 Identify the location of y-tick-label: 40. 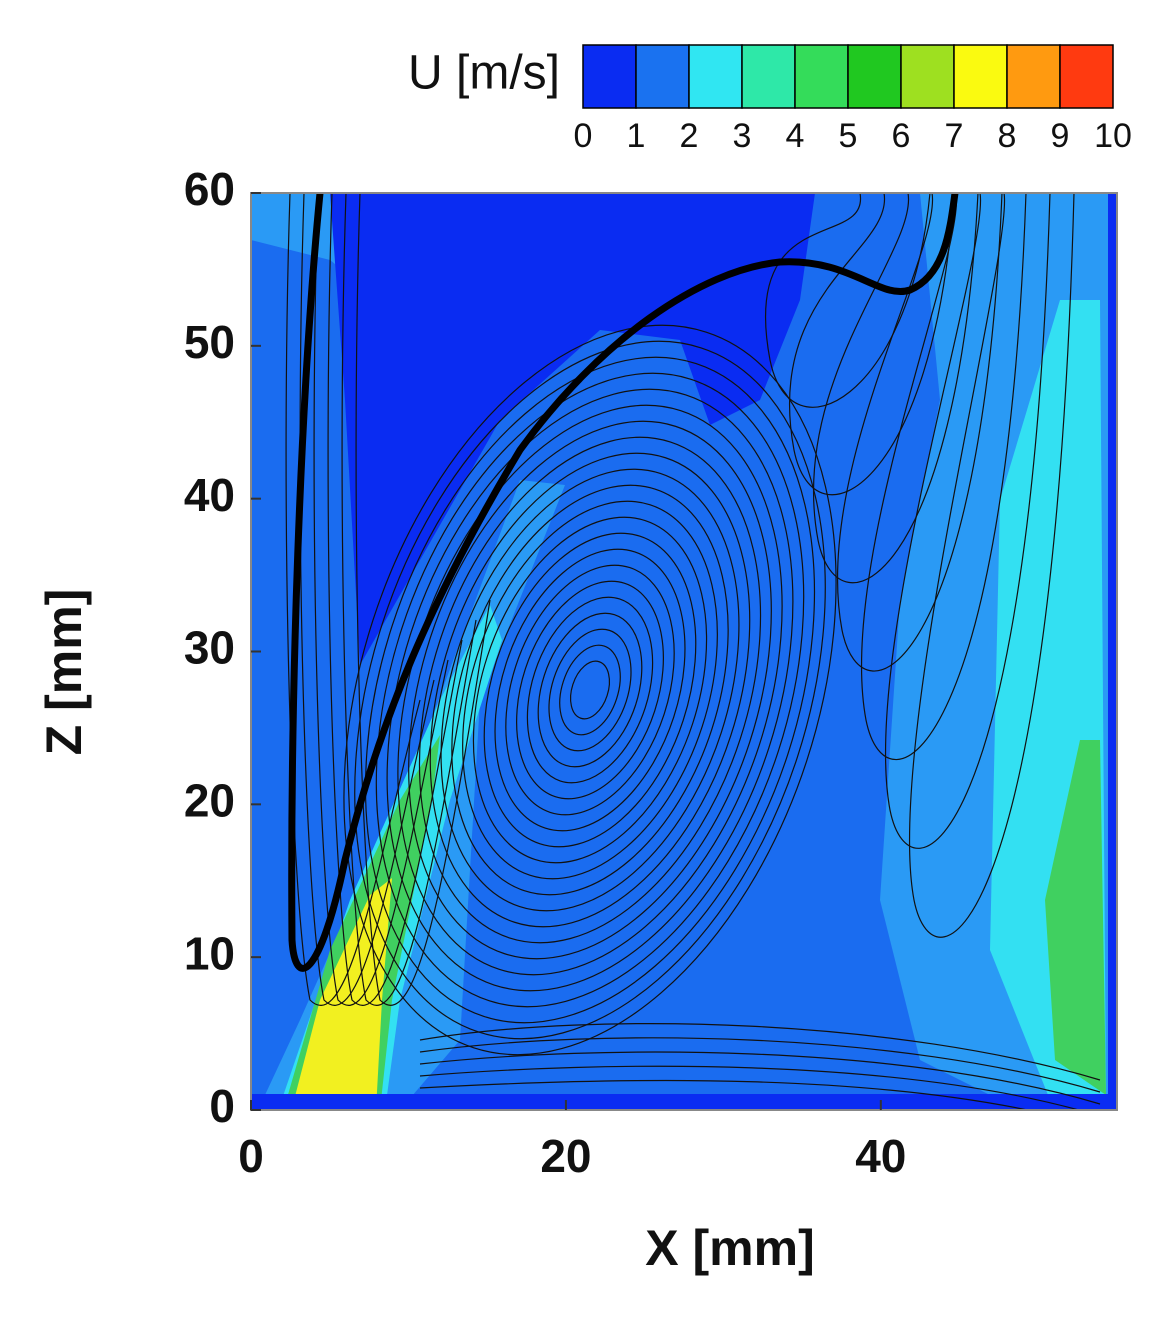
(209, 495).